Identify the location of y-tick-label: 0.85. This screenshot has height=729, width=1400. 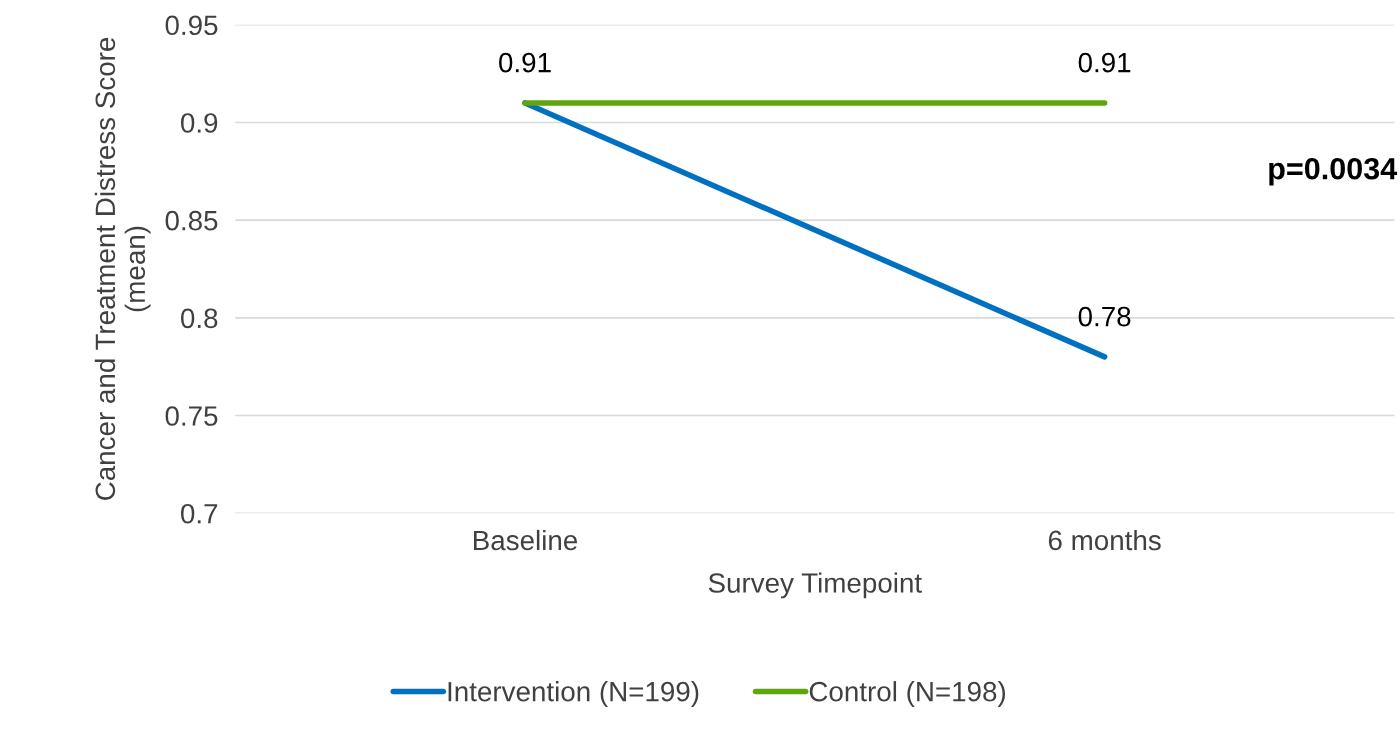
(191, 220).